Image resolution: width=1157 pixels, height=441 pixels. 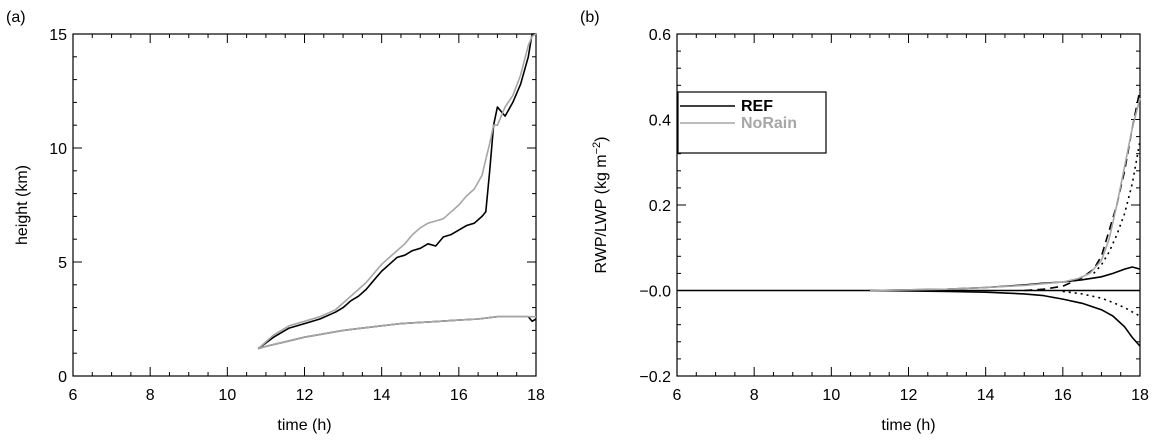 I want to click on panel-b-ytick-label: −0.0, so click(x=655, y=292).